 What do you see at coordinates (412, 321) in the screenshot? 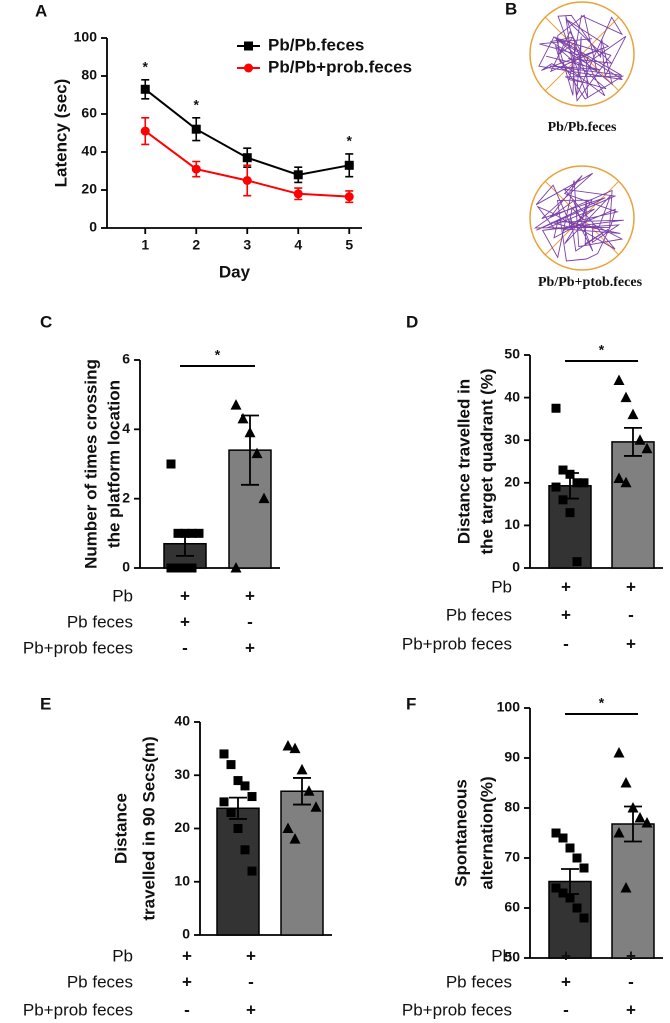
I see `panel-label: D` at bounding box center [412, 321].